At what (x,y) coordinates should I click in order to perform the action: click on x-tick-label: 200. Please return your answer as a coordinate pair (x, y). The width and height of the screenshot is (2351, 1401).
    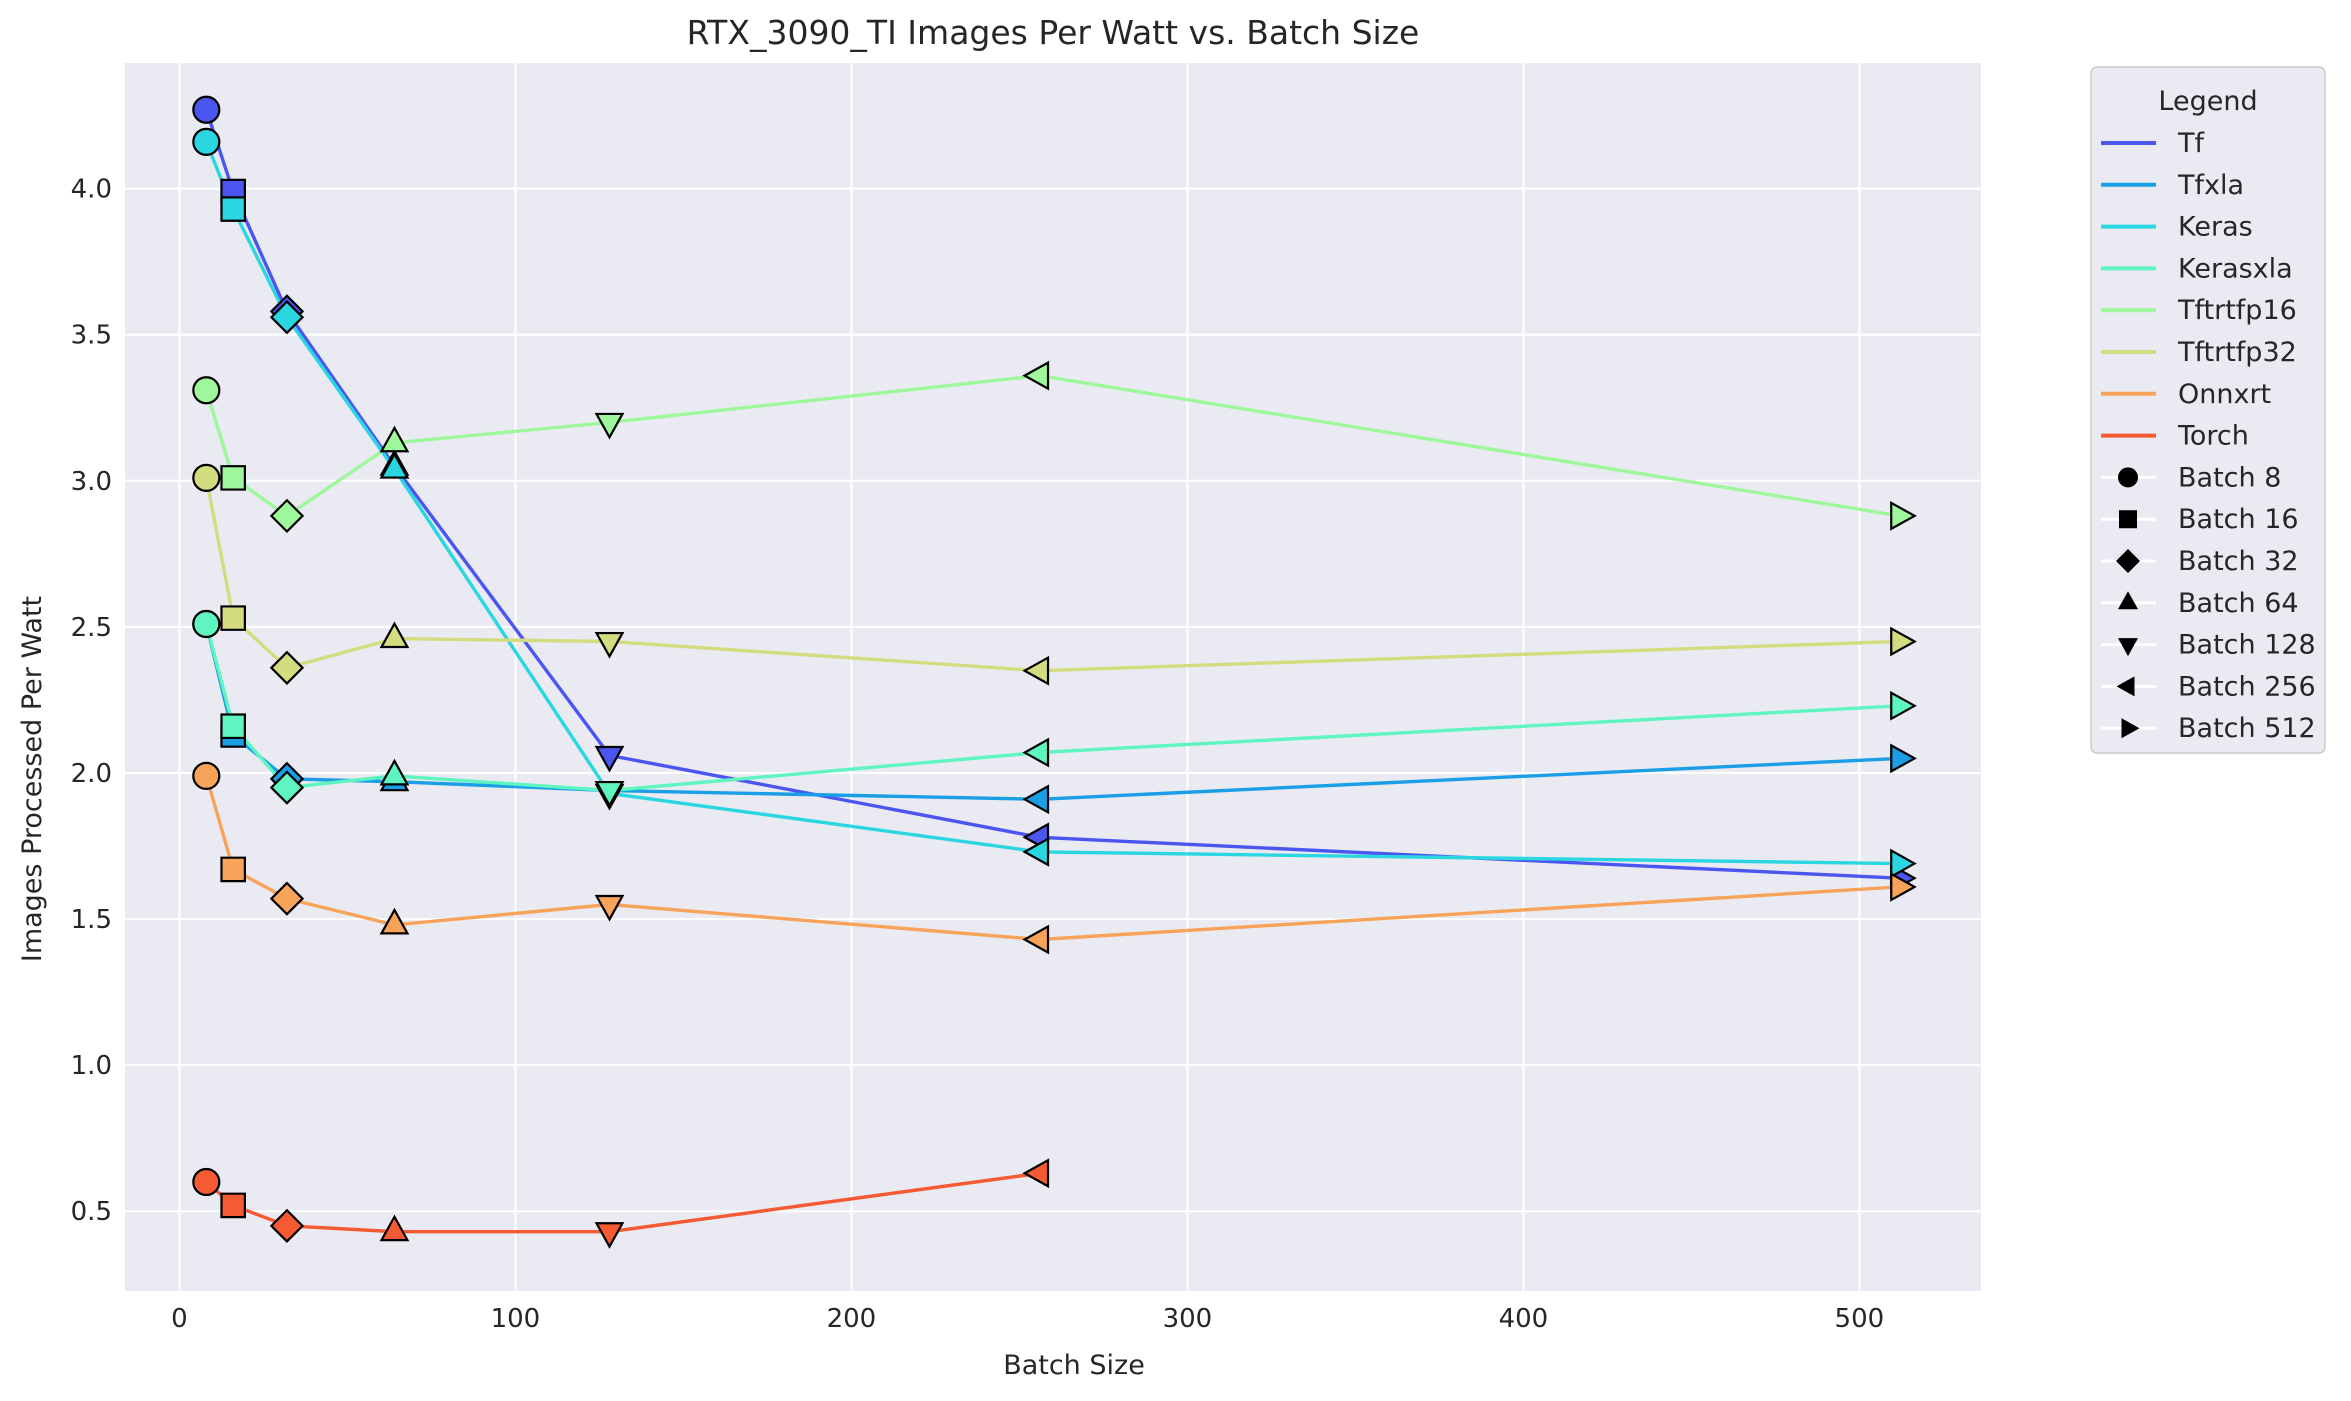
    Looking at the image, I should click on (852, 1319).